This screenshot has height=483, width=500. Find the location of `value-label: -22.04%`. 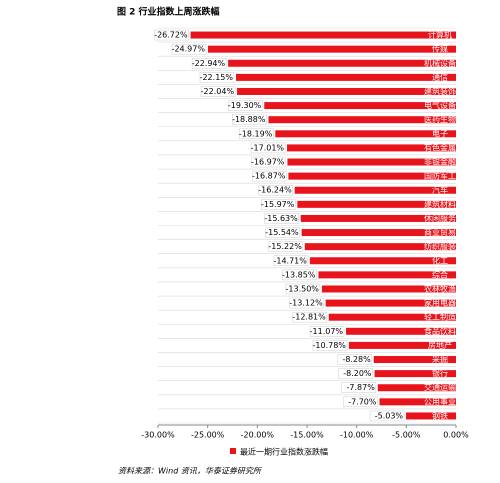

value-label: -22.04% is located at coordinates (218, 91).